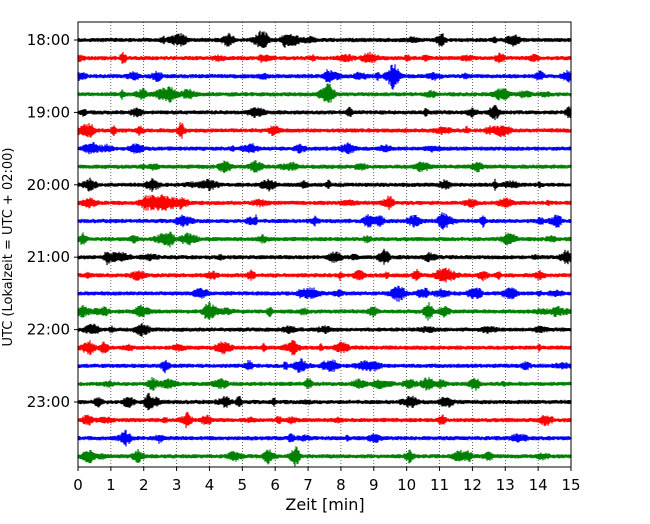  I want to click on x-tick-label: 11, so click(439, 485).